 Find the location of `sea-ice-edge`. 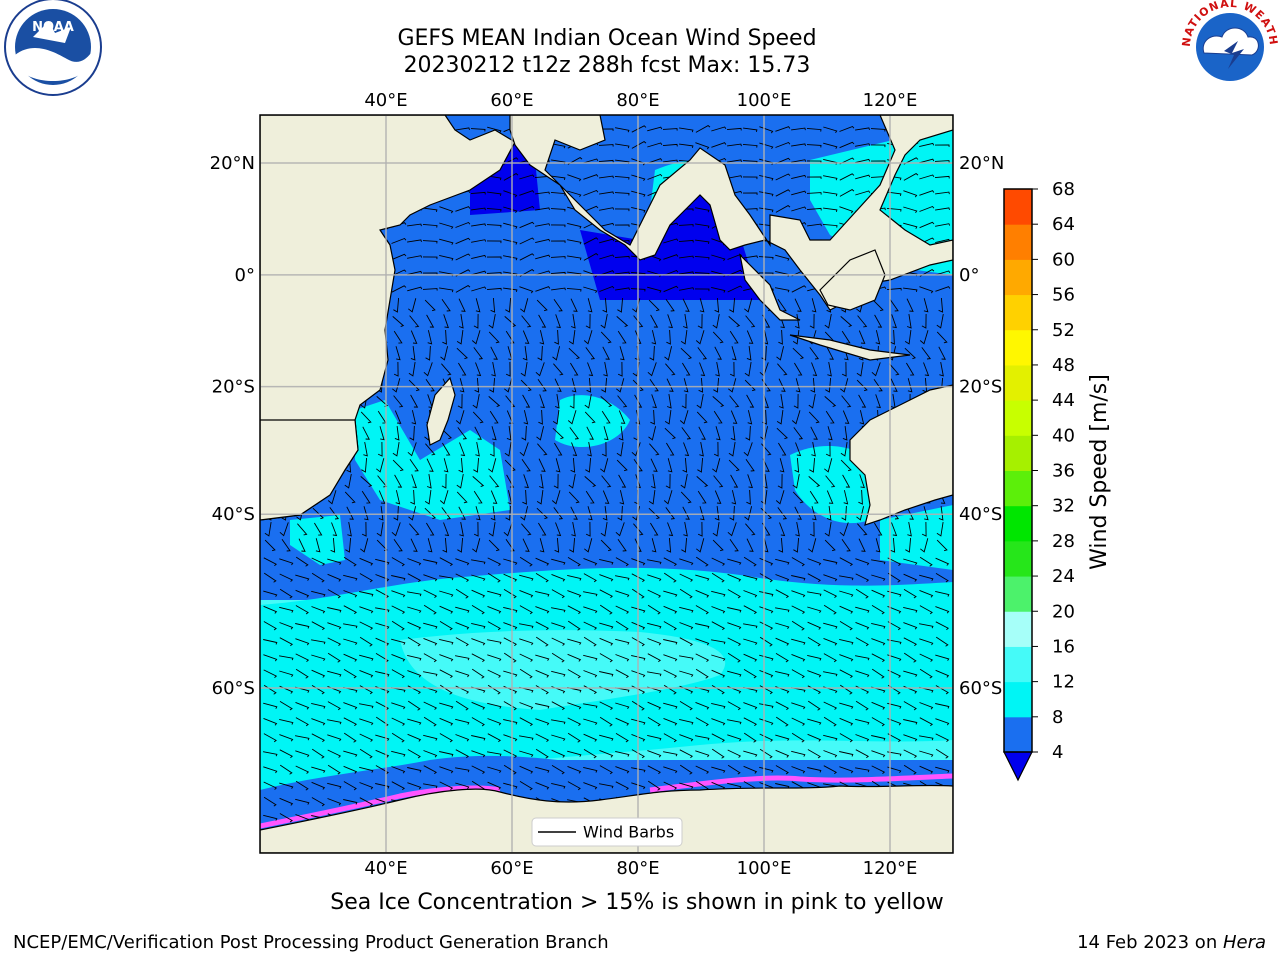

sea-ice-edge is located at coordinates (380, 807).